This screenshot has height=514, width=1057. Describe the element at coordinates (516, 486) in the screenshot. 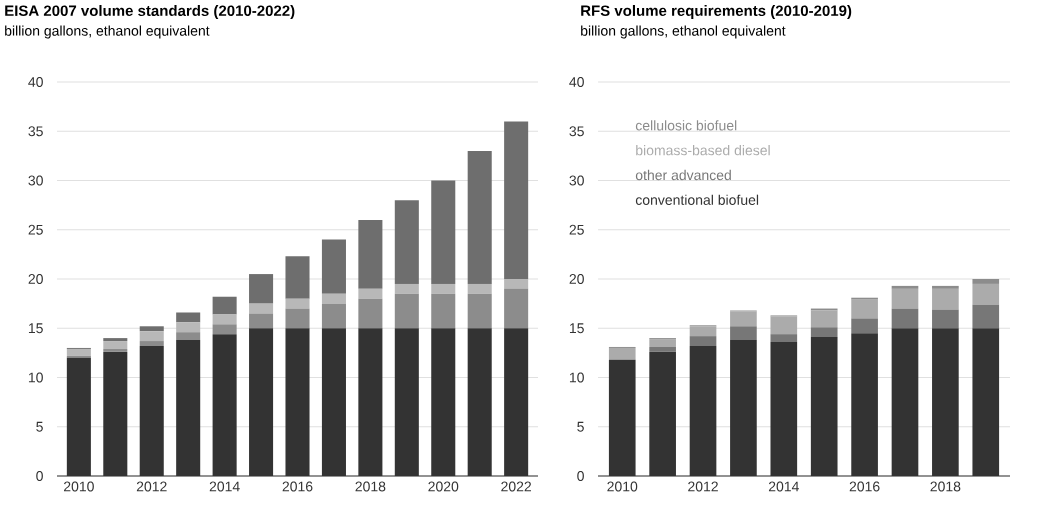

I see `x-tick-label: 2022` at that location.